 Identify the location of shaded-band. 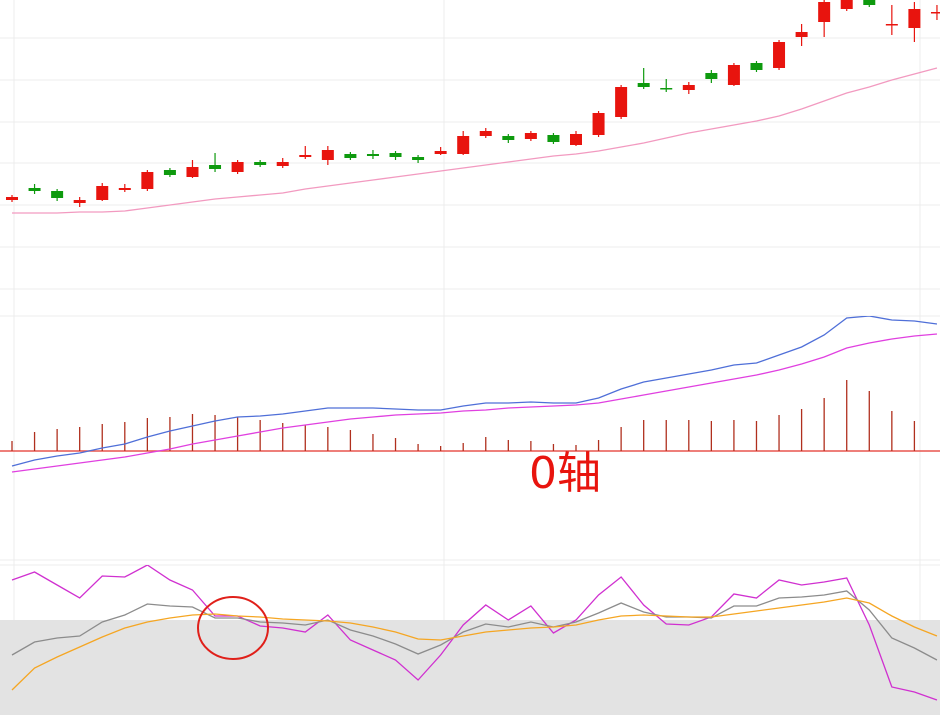
(470, 667).